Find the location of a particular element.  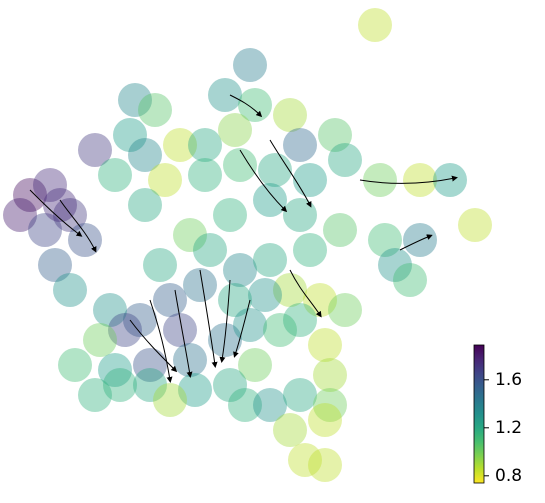

colorbar is located at coordinates (479, 414).